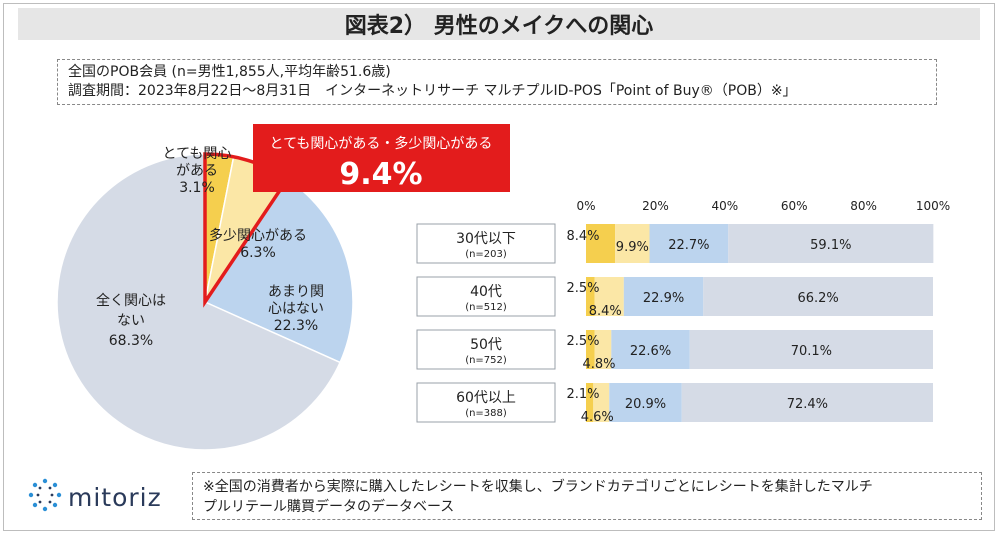  What do you see at coordinates (45, 497) in the screenshot?
I see `dotted-circle-logo-icon` at bounding box center [45, 497].